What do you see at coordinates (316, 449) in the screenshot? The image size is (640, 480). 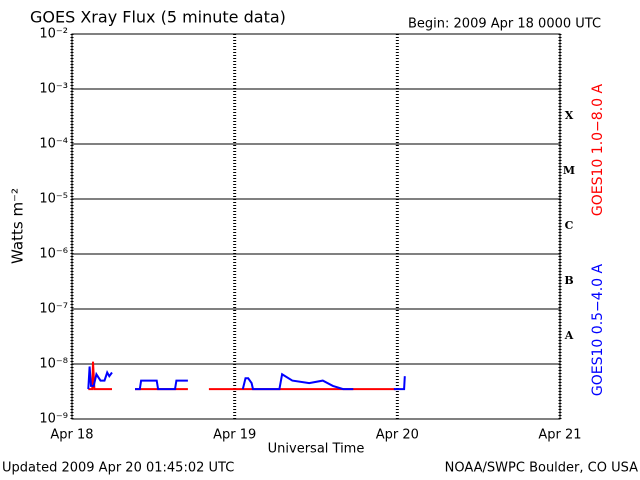 I see `x-axis-label: Universal Time` at bounding box center [316, 449].